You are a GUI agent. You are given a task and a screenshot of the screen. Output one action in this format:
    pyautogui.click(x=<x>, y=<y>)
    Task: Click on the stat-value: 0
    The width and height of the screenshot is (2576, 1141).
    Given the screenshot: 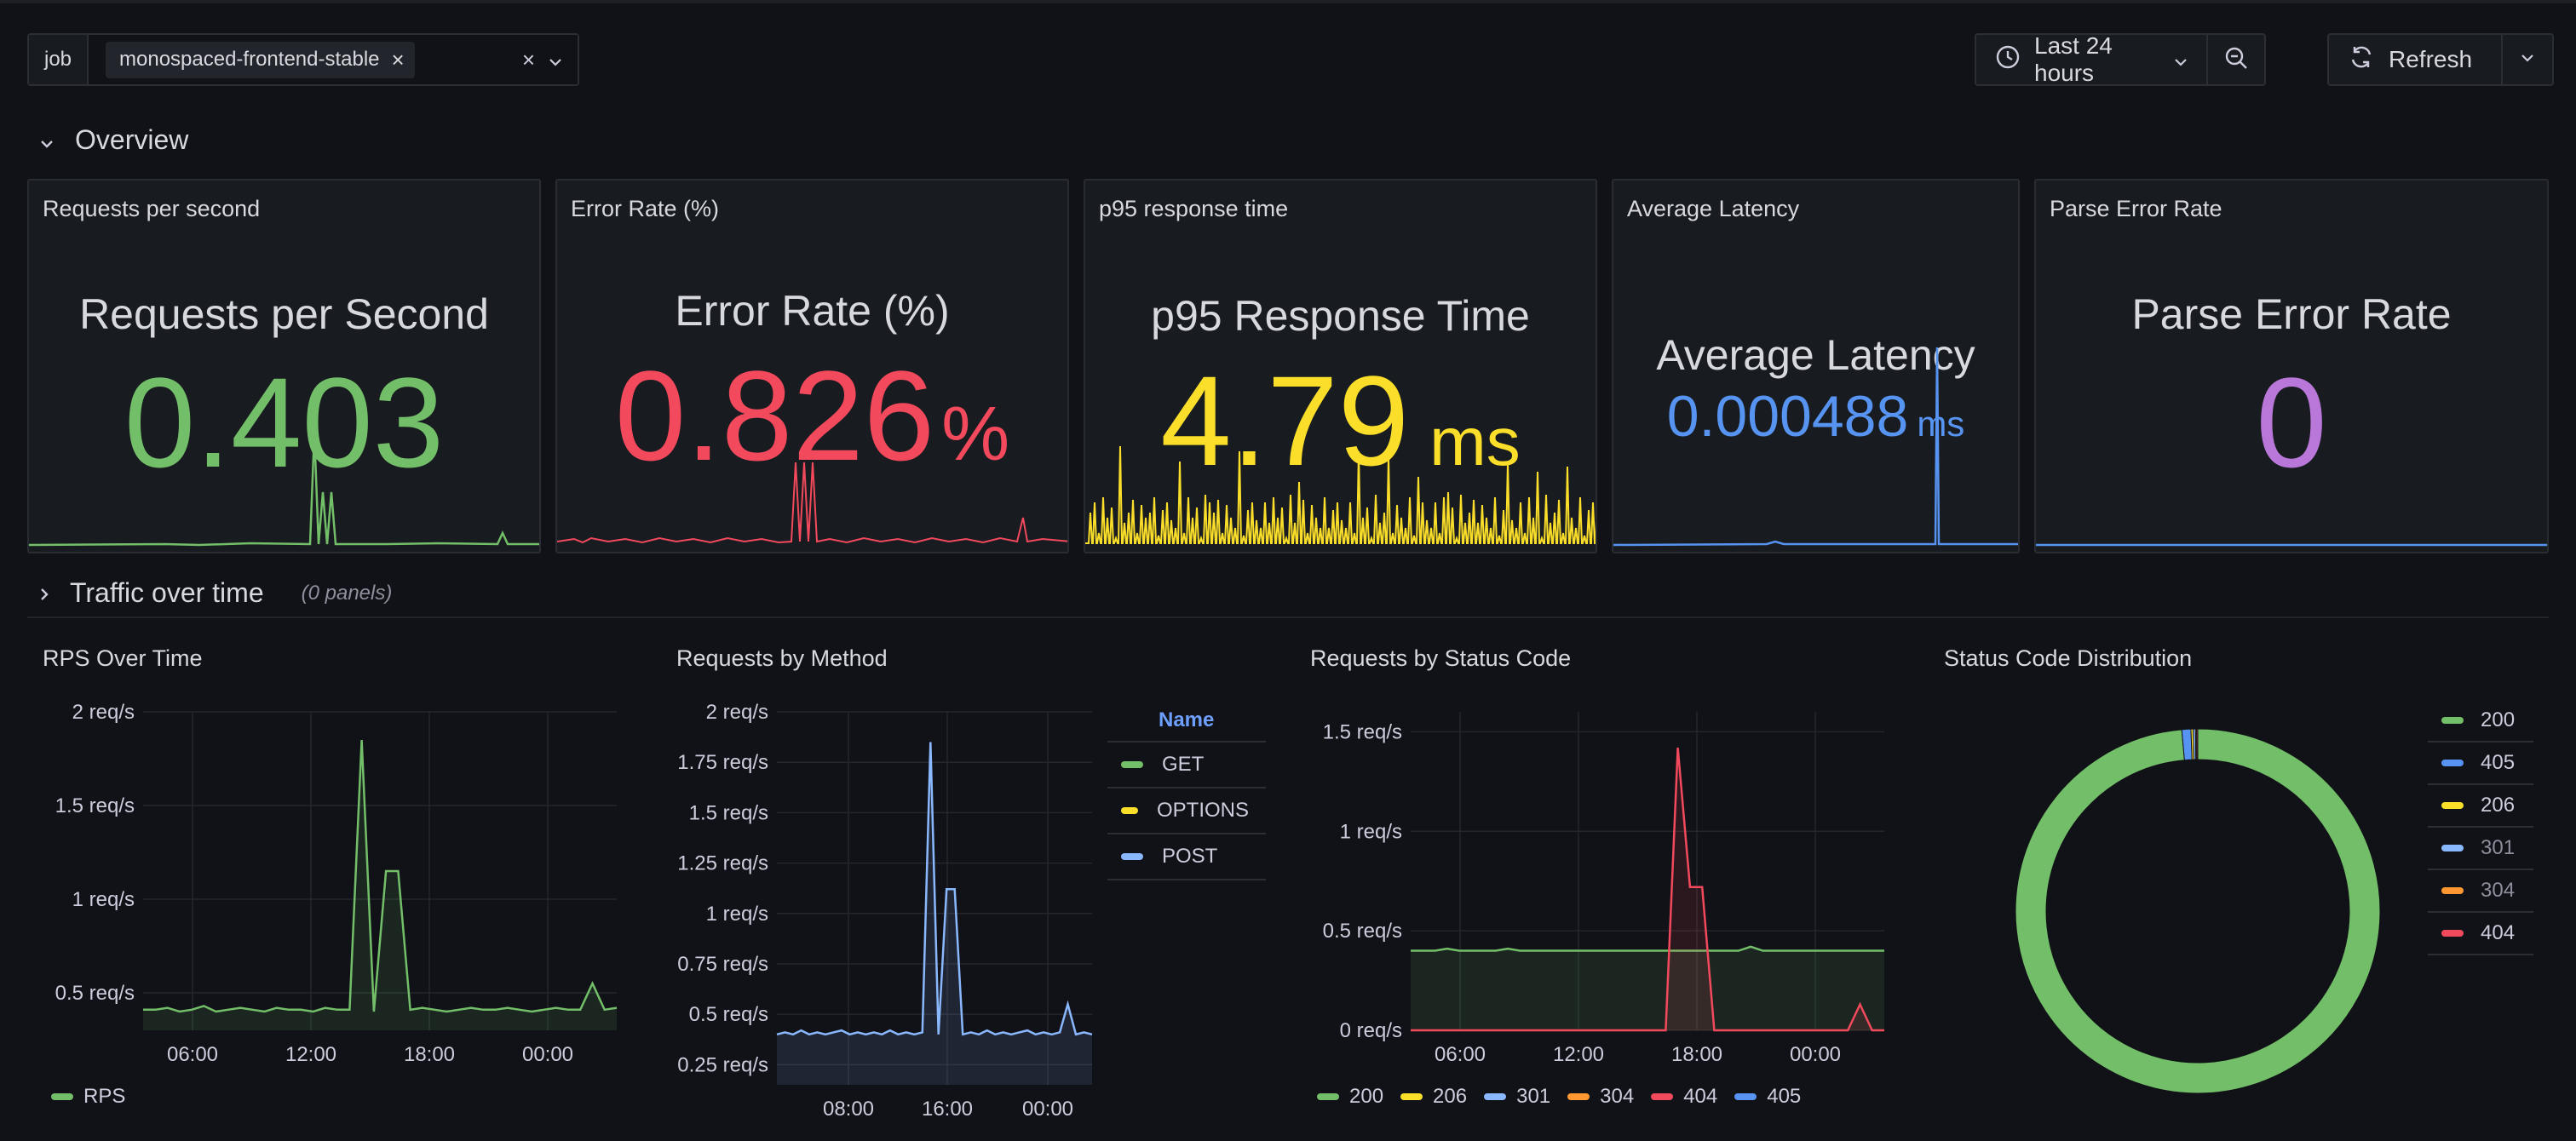 What is the action you would take?
    pyautogui.click(x=2291, y=422)
    